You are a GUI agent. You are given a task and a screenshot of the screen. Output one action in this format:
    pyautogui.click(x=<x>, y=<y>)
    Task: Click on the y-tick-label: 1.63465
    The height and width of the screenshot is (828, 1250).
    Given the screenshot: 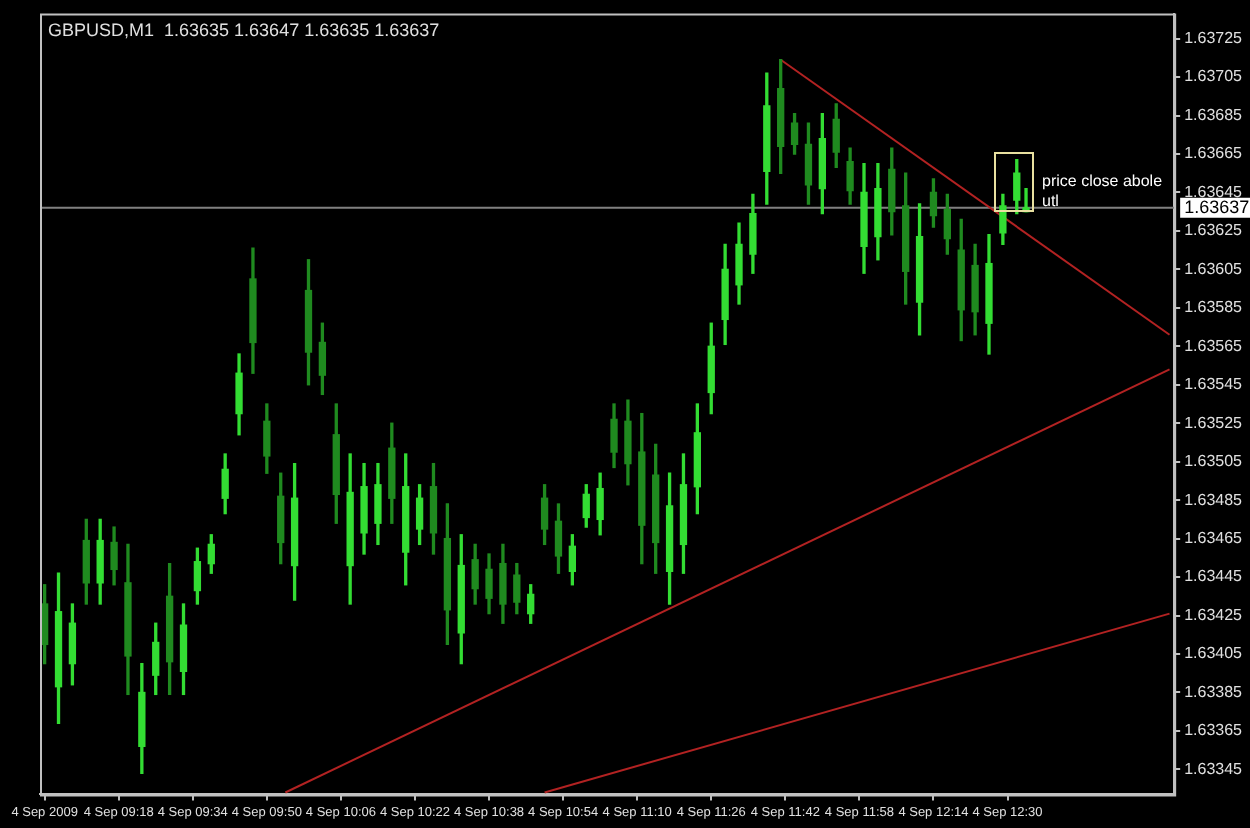 What is the action you would take?
    pyautogui.click(x=1214, y=538)
    